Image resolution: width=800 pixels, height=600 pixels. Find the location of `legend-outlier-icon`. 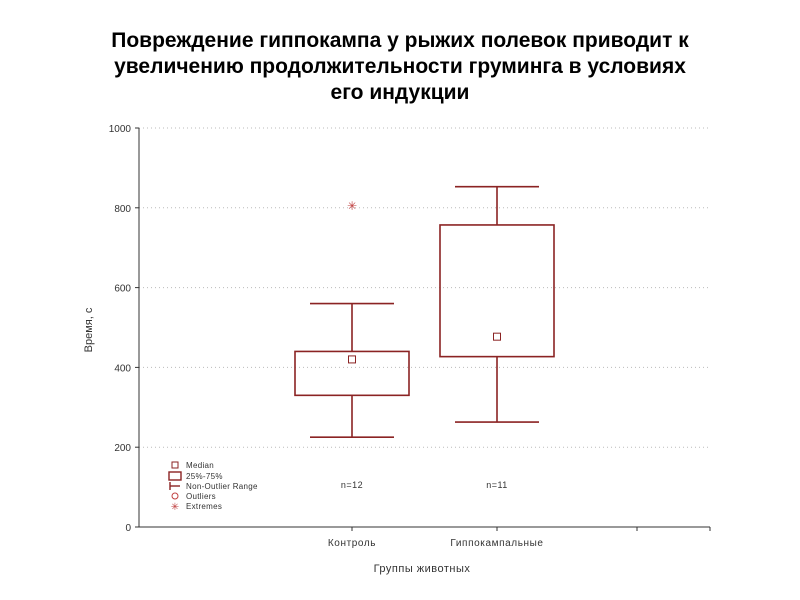

legend-outlier-icon is located at coordinates (175, 496).